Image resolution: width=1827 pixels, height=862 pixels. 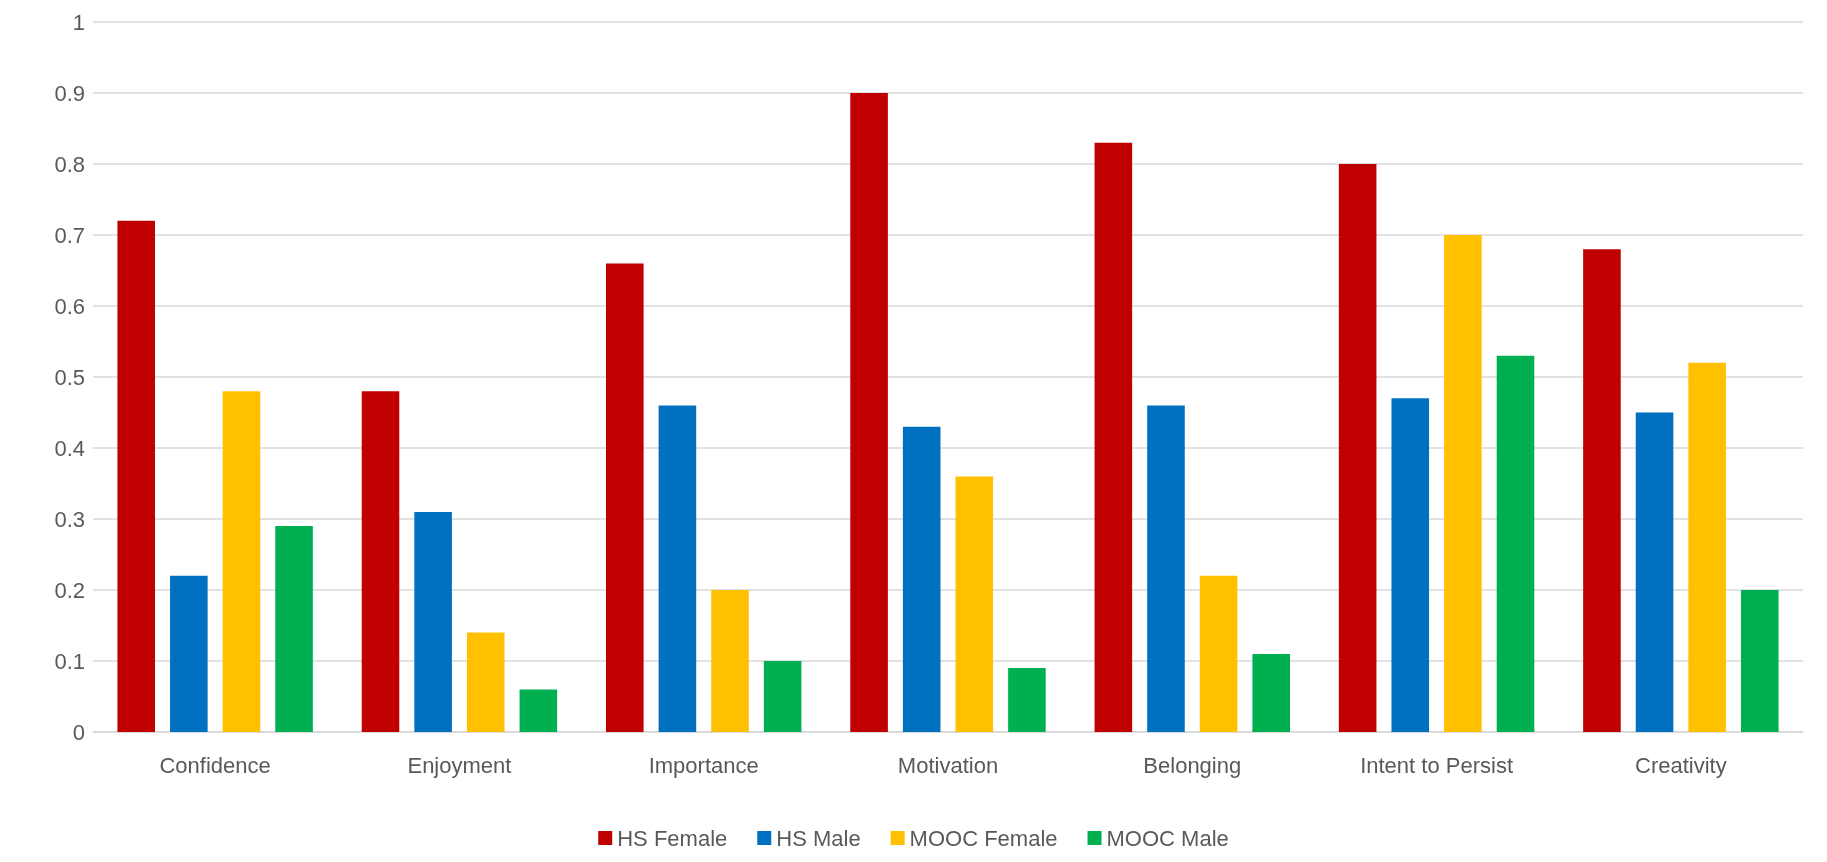 I want to click on y-tick-label: 0.6, so click(x=69, y=306).